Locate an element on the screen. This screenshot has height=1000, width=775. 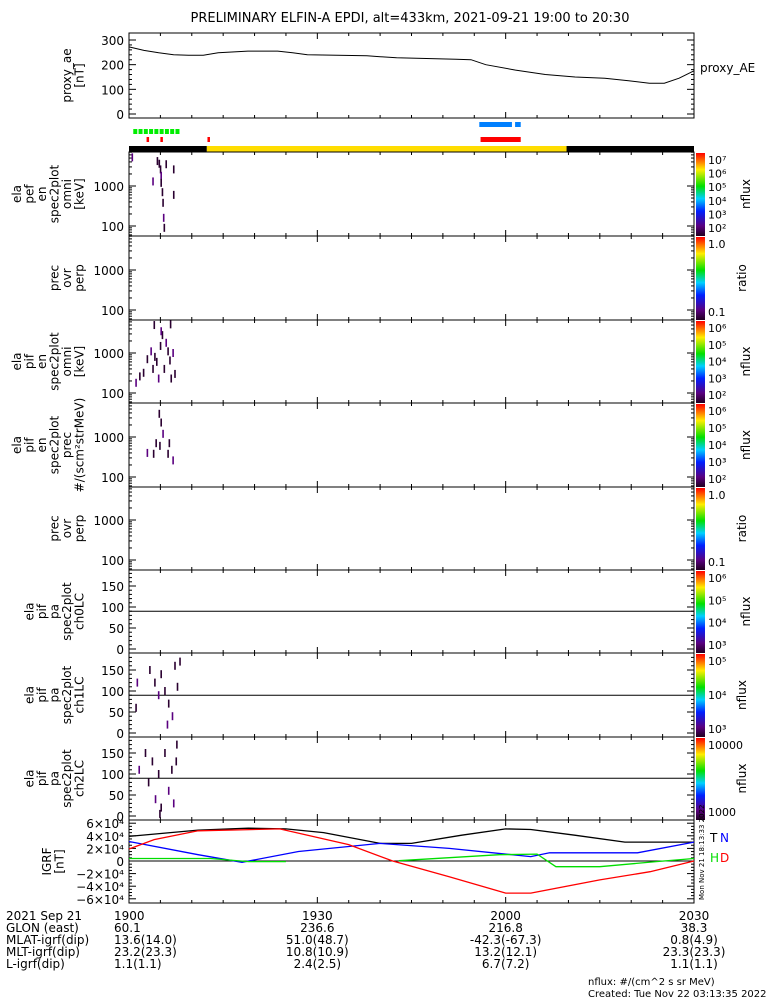
time-axis-l-value: 1.1(1.1) is located at coordinates (694, 964).